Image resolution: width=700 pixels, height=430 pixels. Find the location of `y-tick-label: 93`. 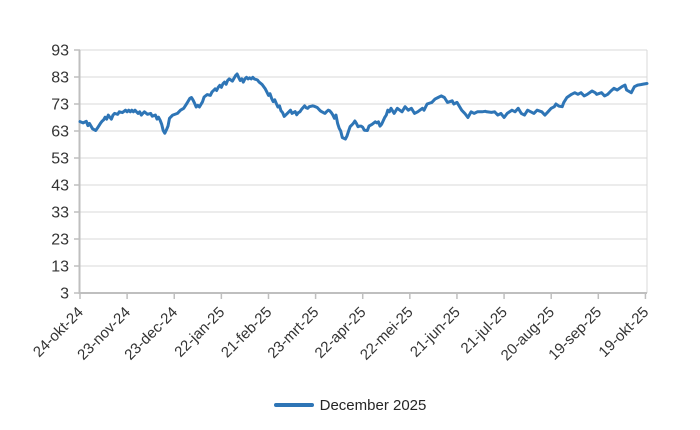

y-tick-label: 93 is located at coordinates (60, 51).